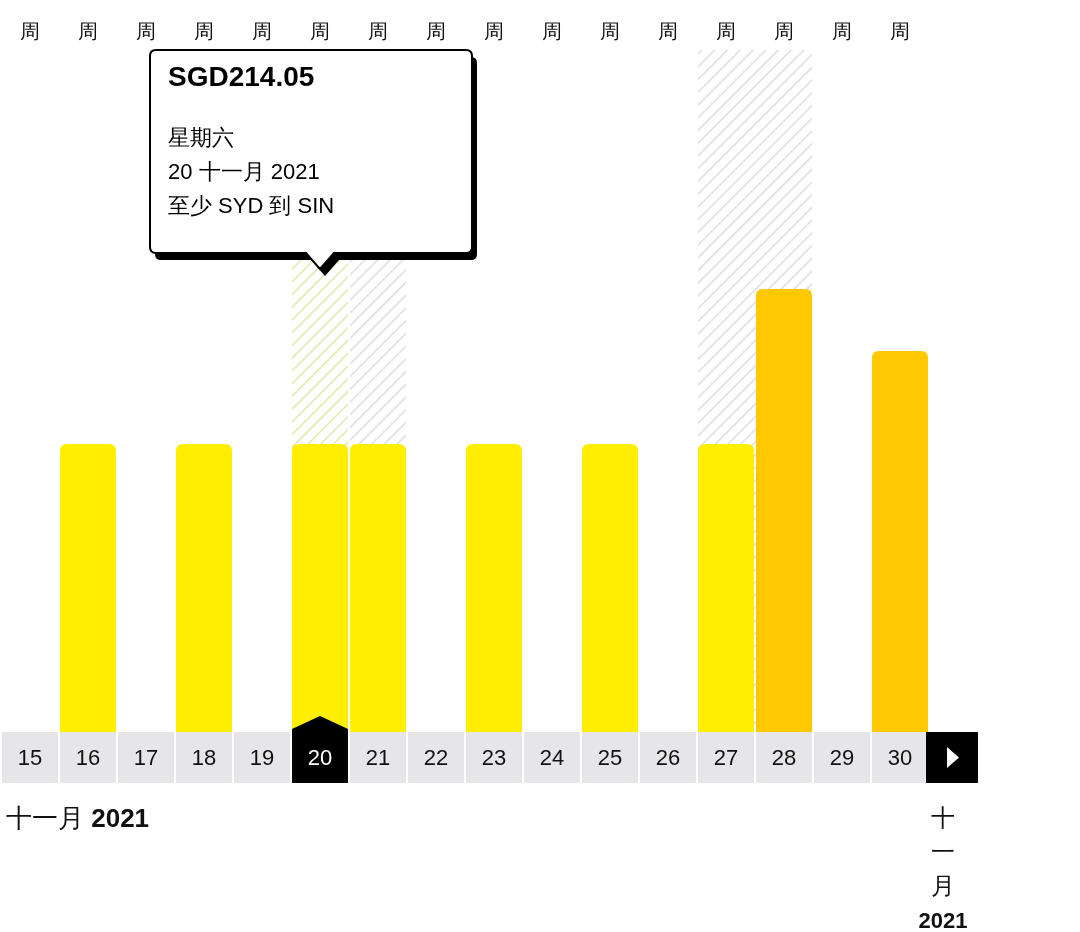  Describe the element at coordinates (378, 757) in the screenshot. I see `x-tick-label: 21` at that location.